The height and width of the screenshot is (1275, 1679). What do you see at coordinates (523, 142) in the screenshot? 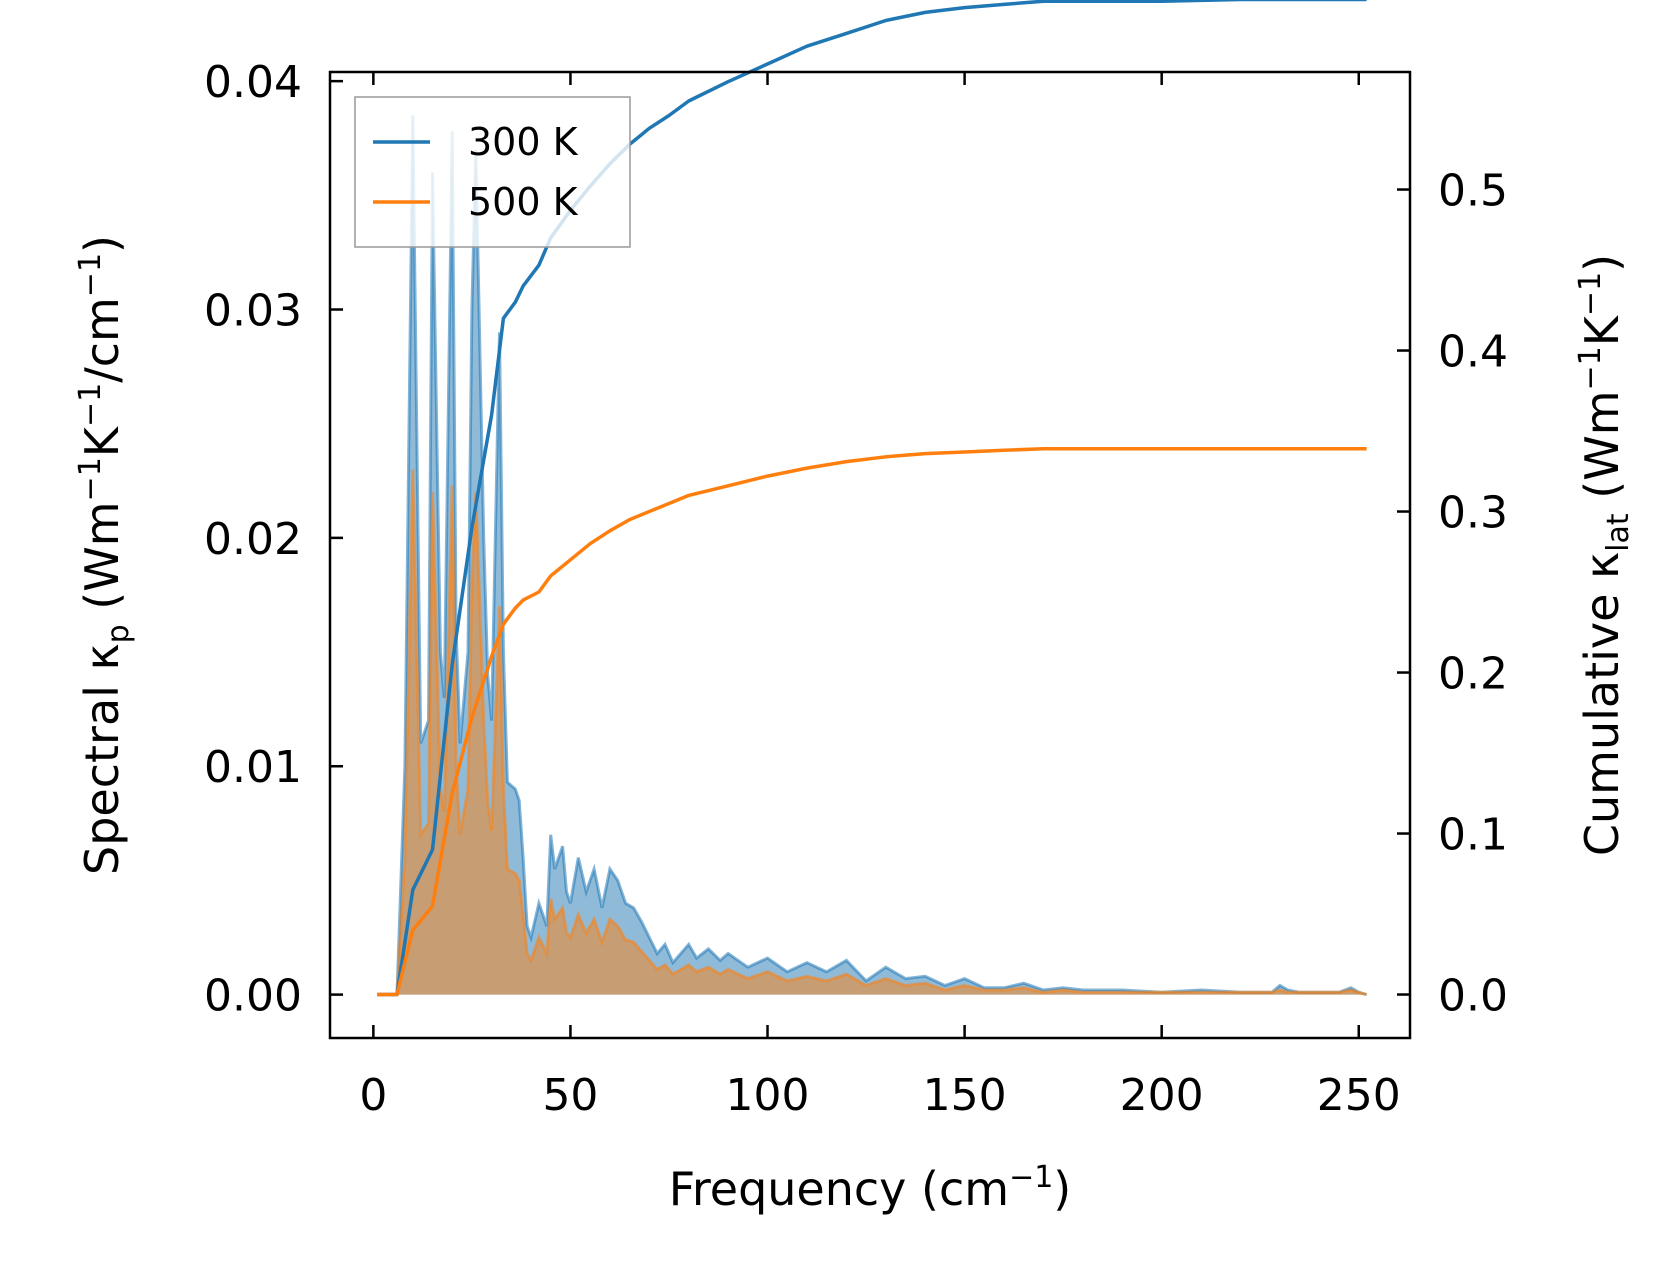
I see `legend-label-300k: 300 K` at bounding box center [523, 142].